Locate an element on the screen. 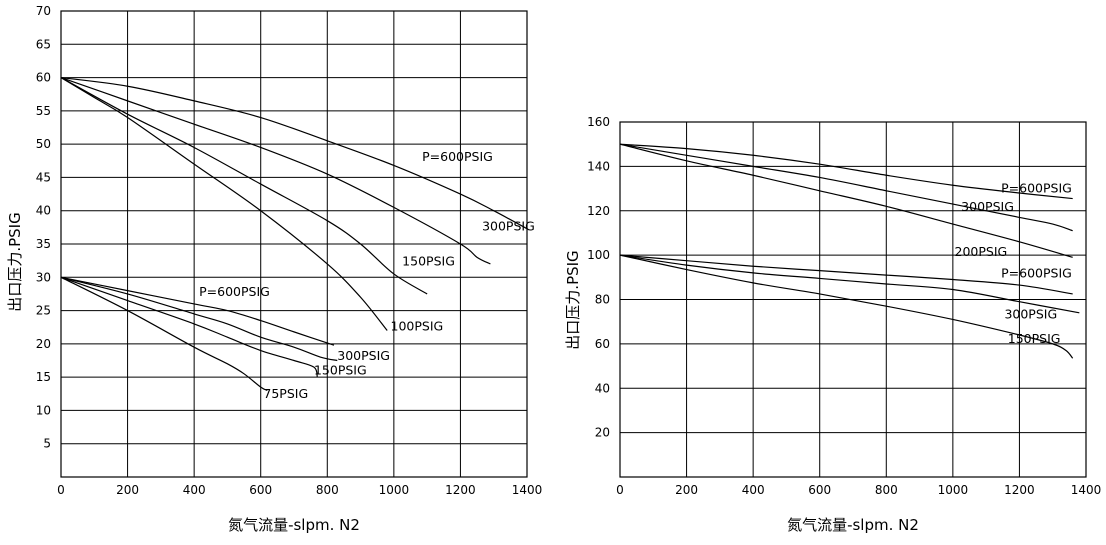 The height and width of the screenshot is (545, 1106). y-tick-label: 35 is located at coordinates (43, 244).